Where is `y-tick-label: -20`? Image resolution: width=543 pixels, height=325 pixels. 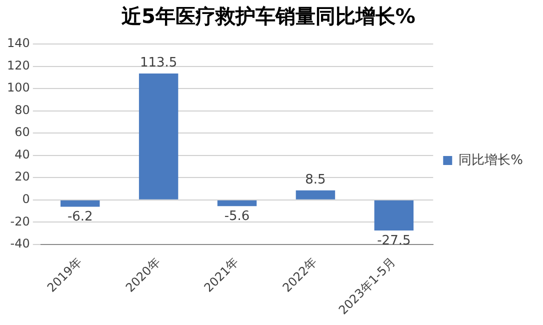
y-tick-label: -20 is located at coordinates (20, 221).